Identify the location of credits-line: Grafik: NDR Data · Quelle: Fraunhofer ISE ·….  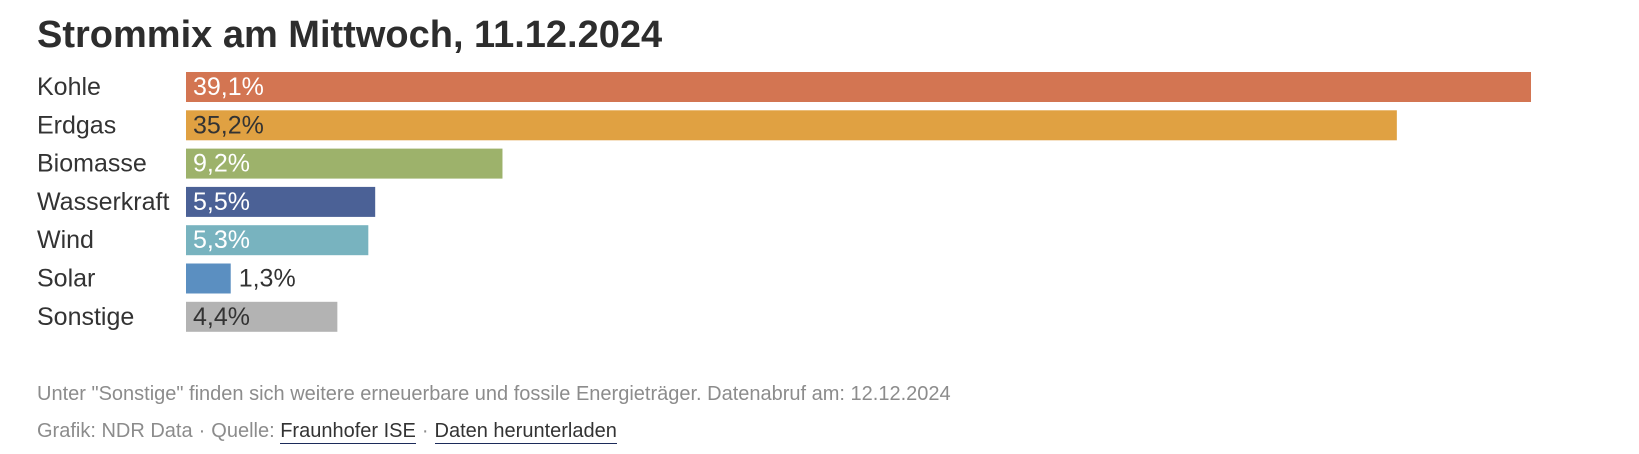
(327, 431).